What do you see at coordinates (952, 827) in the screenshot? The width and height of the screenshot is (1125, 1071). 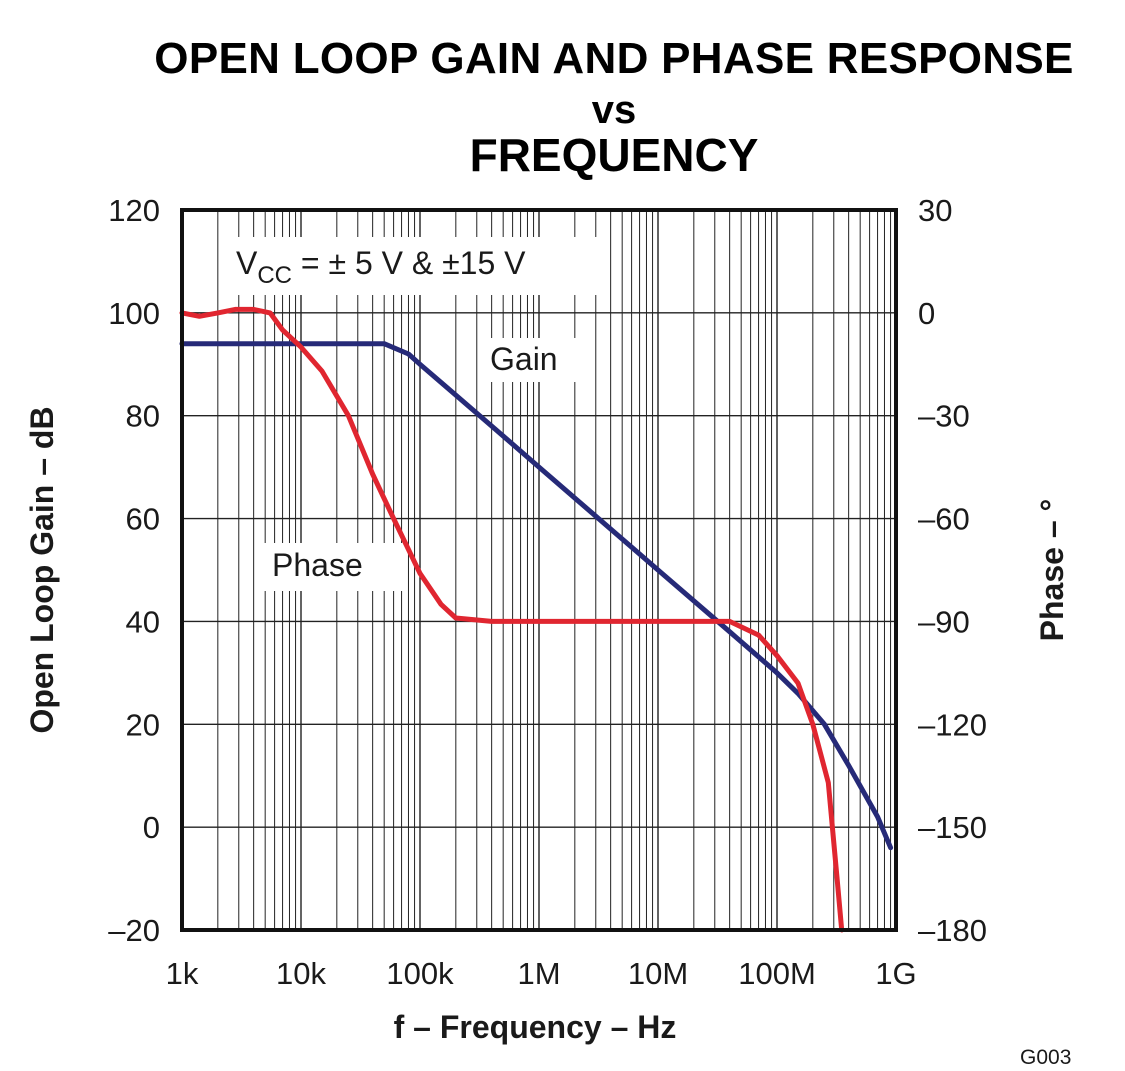 I see `y2-tick-label: –150` at bounding box center [952, 827].